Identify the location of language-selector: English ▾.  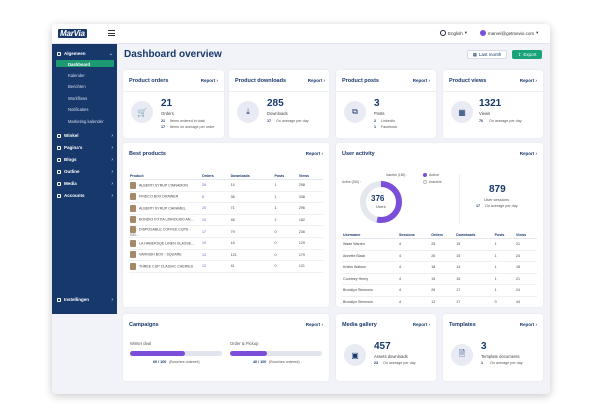
(453, 33).